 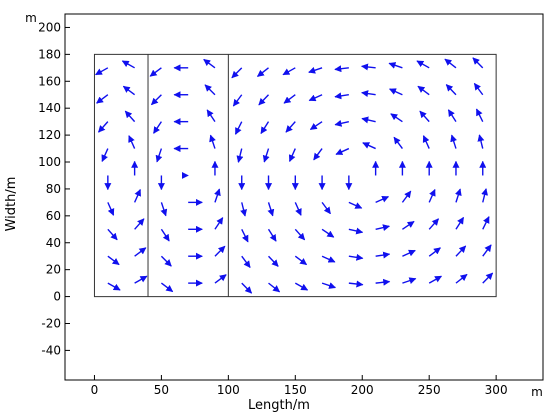 I want to click on y-tick-label: 200, so click(x=49, y=27).